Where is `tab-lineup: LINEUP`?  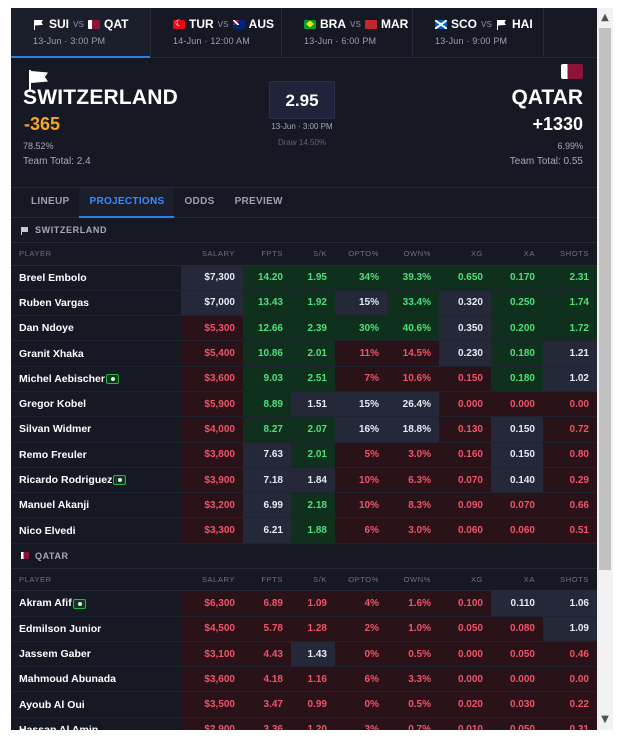
tab-lineup: LINEUP is located at coordinates (50, 201).